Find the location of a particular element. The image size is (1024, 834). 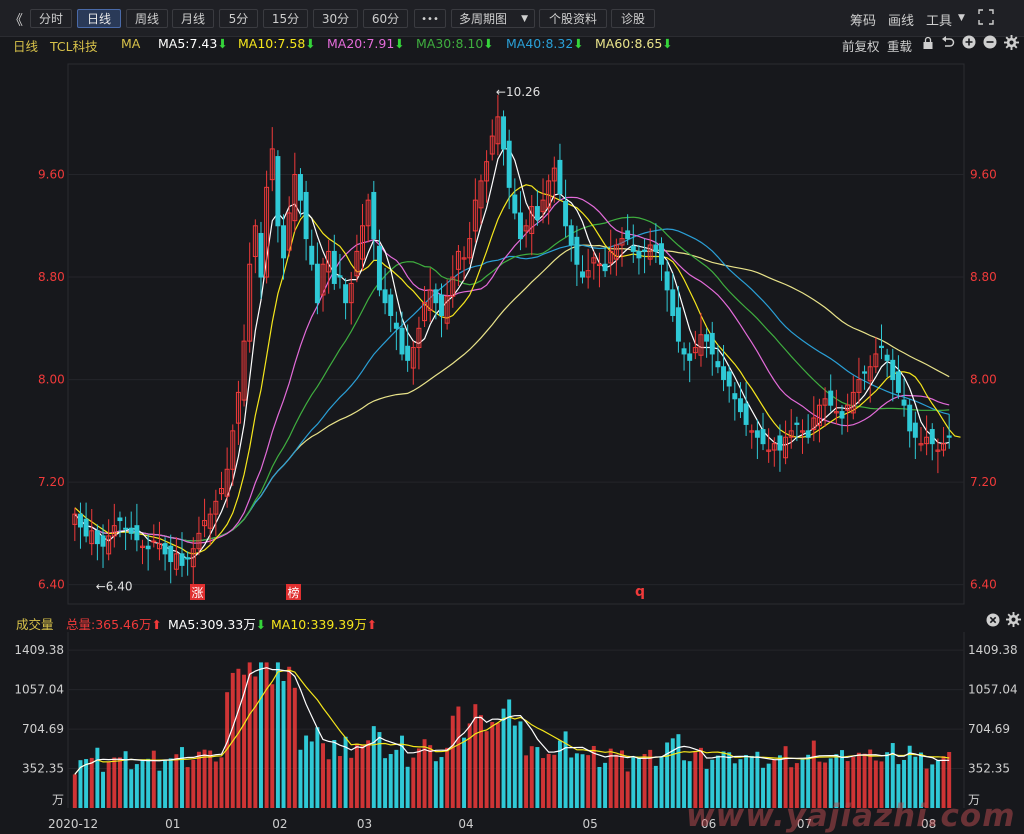

legend-indicator: MA is located at coordinates (131, 43).